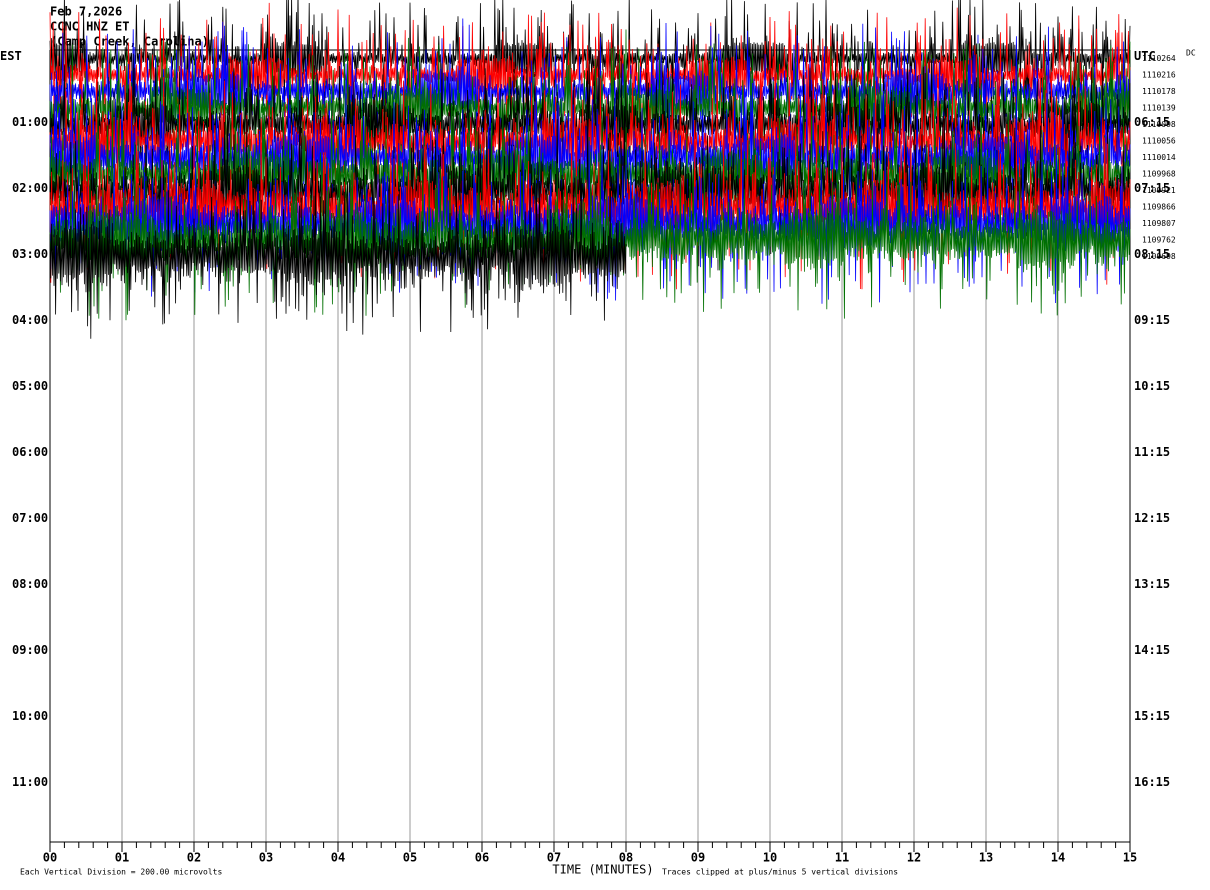 The width and height of the screenshot is (1210, 890). What do you see at coordinates (1152, 386) in the screenshot?
I see `y2-tick-label: 10:15` at bounding box center [1152, 386].